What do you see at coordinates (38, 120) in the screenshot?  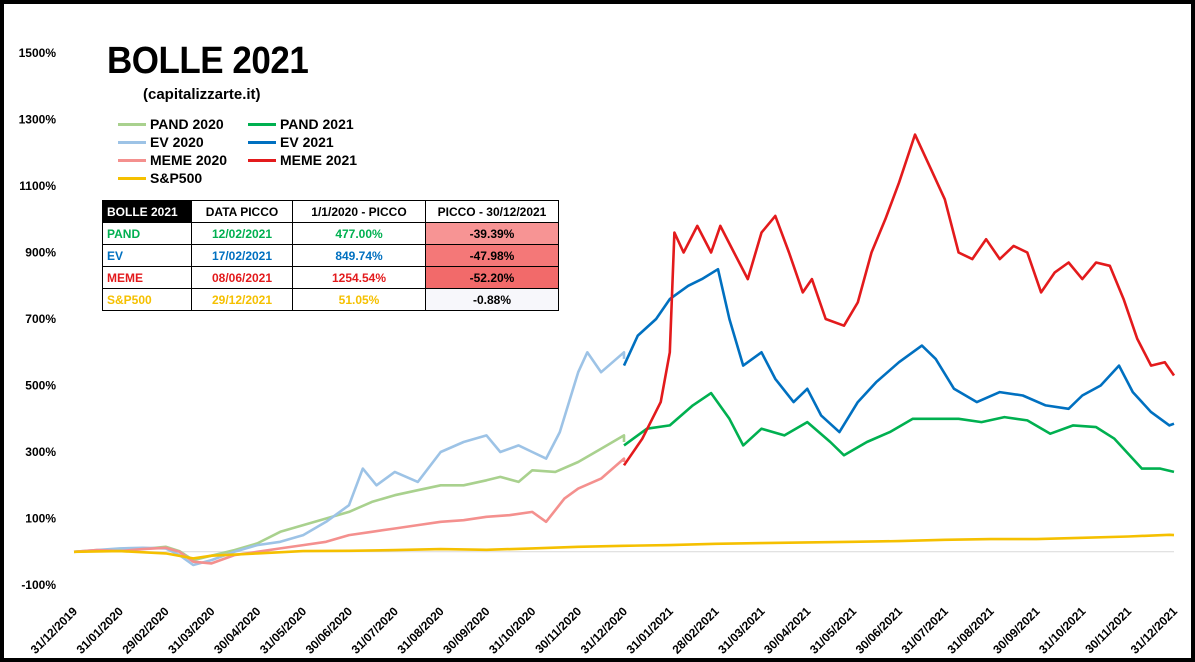 I see `y-tick-label: 1300%` at bounding box center [38, 120].